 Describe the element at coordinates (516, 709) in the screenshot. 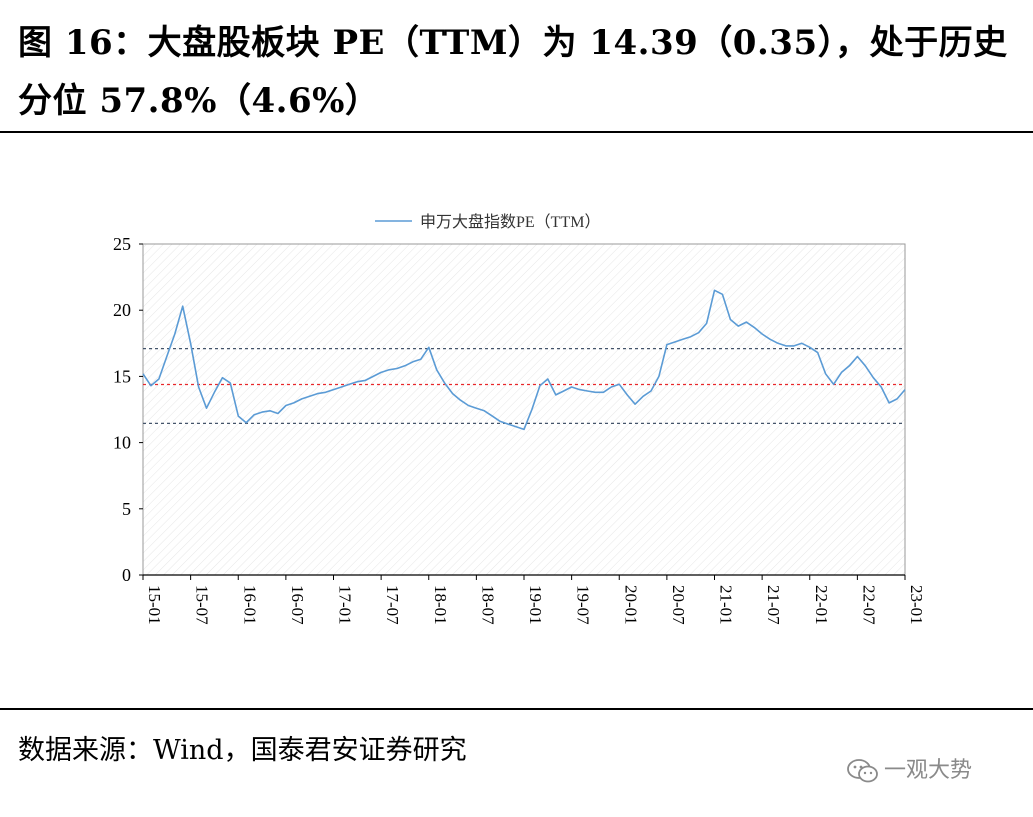

I see `source-rule` at that location.